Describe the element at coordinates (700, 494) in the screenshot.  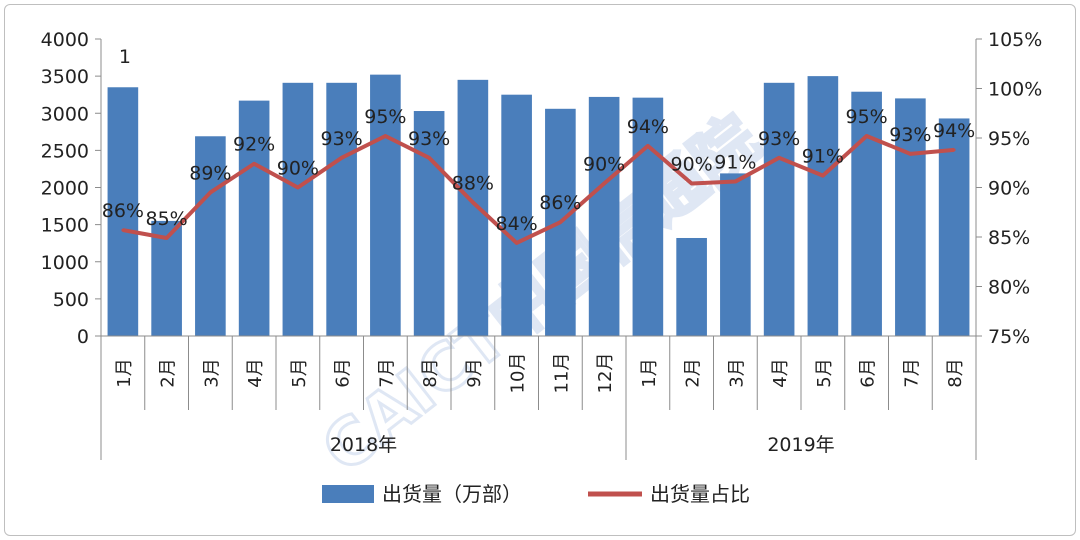
I see `legend-line-label: 出货量占比` at that location.